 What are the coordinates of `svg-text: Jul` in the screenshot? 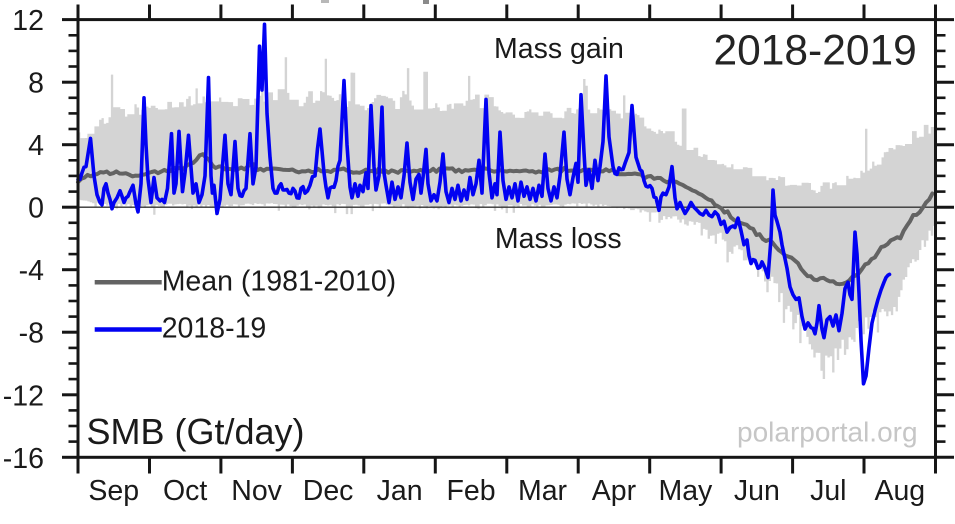 It's located at (828, 491).